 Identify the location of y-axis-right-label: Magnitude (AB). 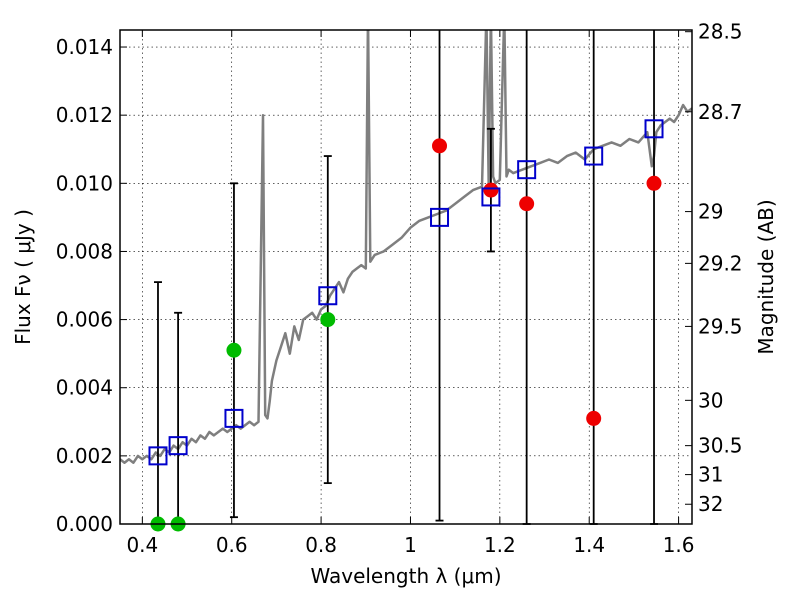
(766, 276).